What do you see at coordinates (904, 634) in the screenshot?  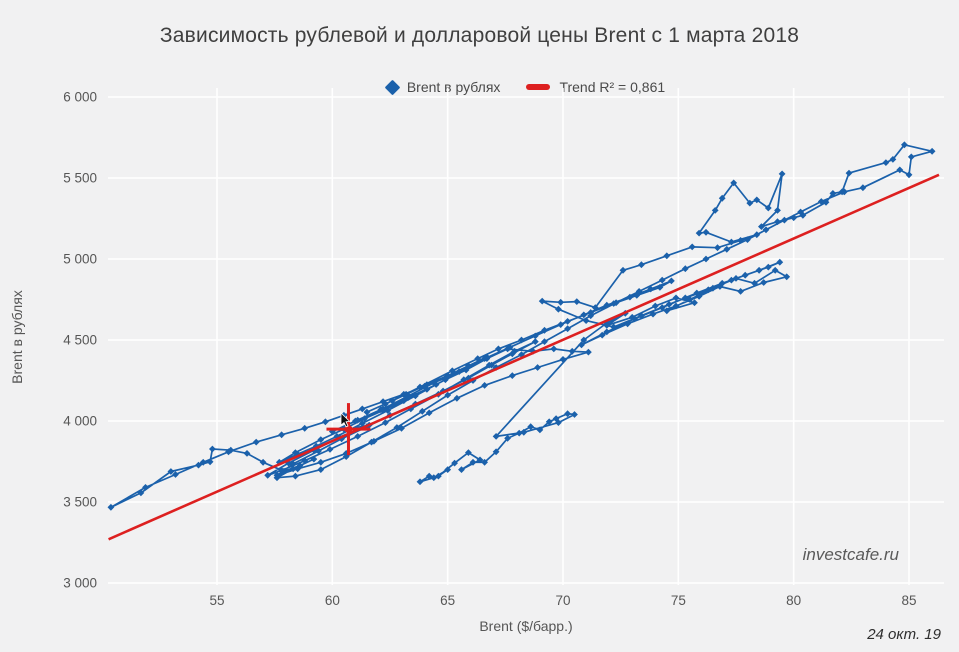 I see `date-label: 24 окт. 19` at bounding box center [904, 634].